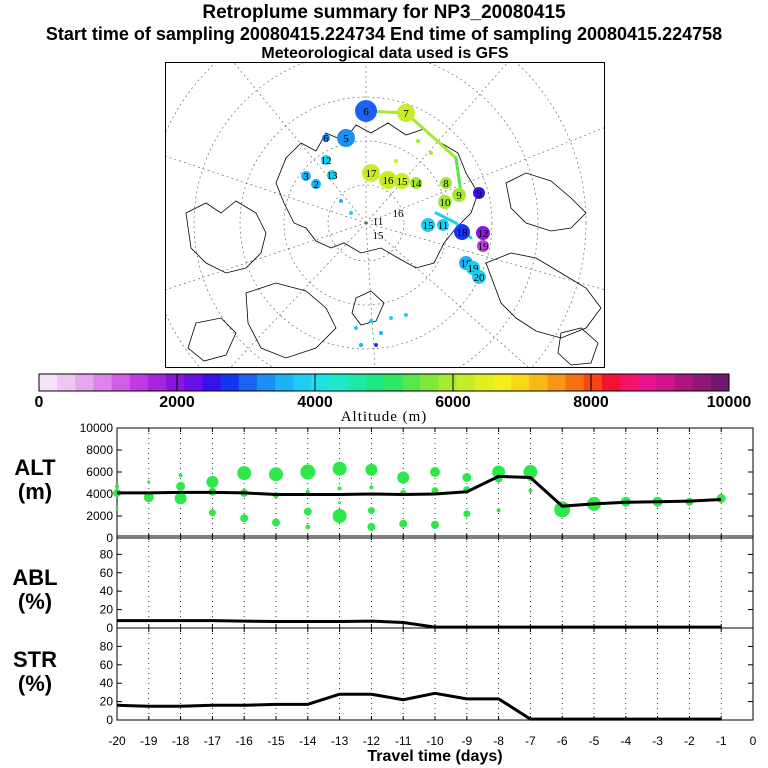  Describe the element at coordinates (372, 741) in the screenshot. I see `x-tick-label: -12` at that location.